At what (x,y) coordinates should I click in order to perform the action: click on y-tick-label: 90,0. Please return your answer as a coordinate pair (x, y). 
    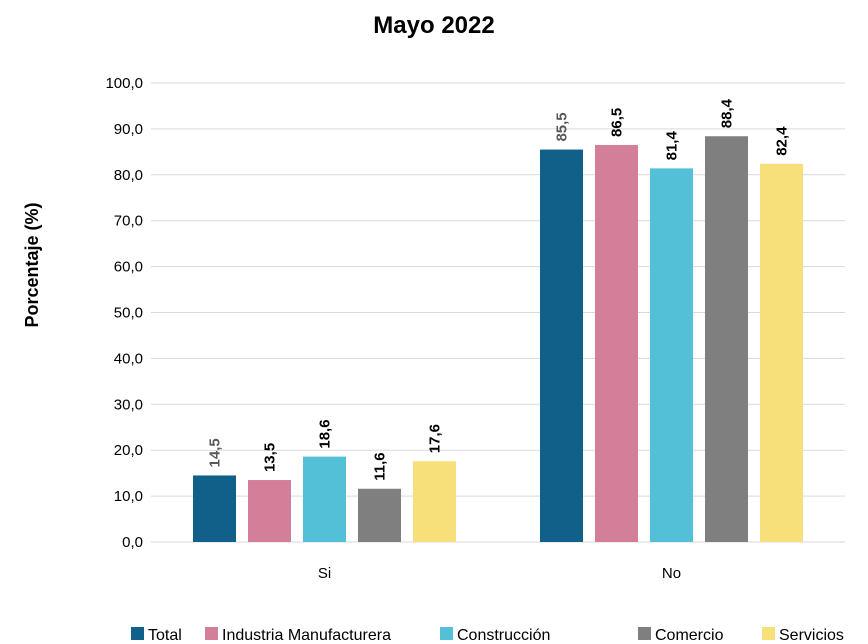
    Looking at the image, I should click on (128, 129).